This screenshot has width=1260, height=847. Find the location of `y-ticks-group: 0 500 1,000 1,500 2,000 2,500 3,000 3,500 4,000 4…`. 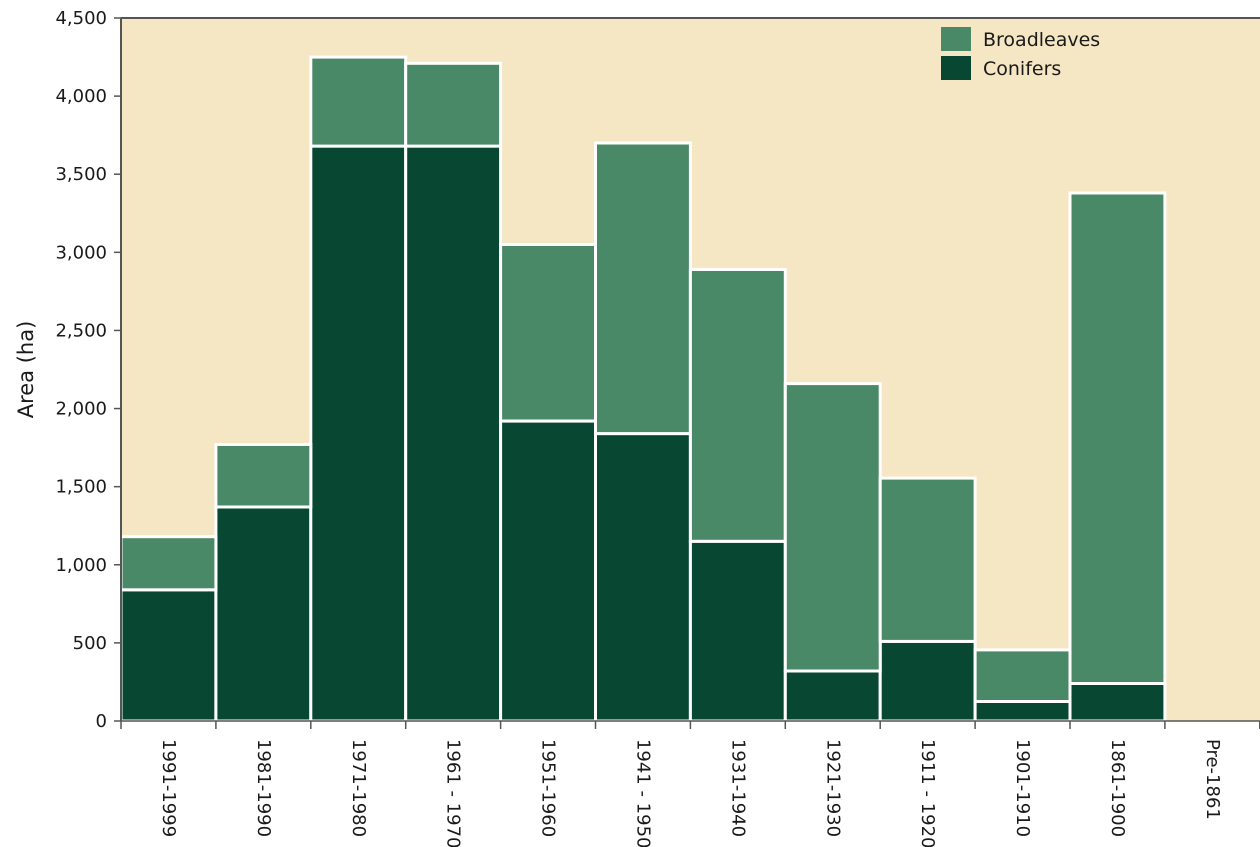

y-ticks-group: 0 500 1,000 1,500 2,000 2,500 3,000 3,500 4,000 4… is located at coordinates (88, 370).